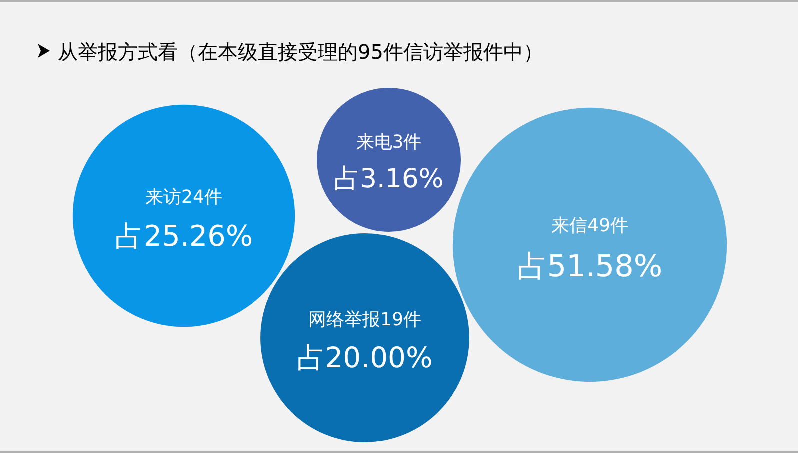 The height and width of the screenshot is (453, 798). Describe the element at coordinates (301, 52) in the screenshot. I see `text: 从举报方式看（在本级直接受理的95件信访举报件中）` at that location.